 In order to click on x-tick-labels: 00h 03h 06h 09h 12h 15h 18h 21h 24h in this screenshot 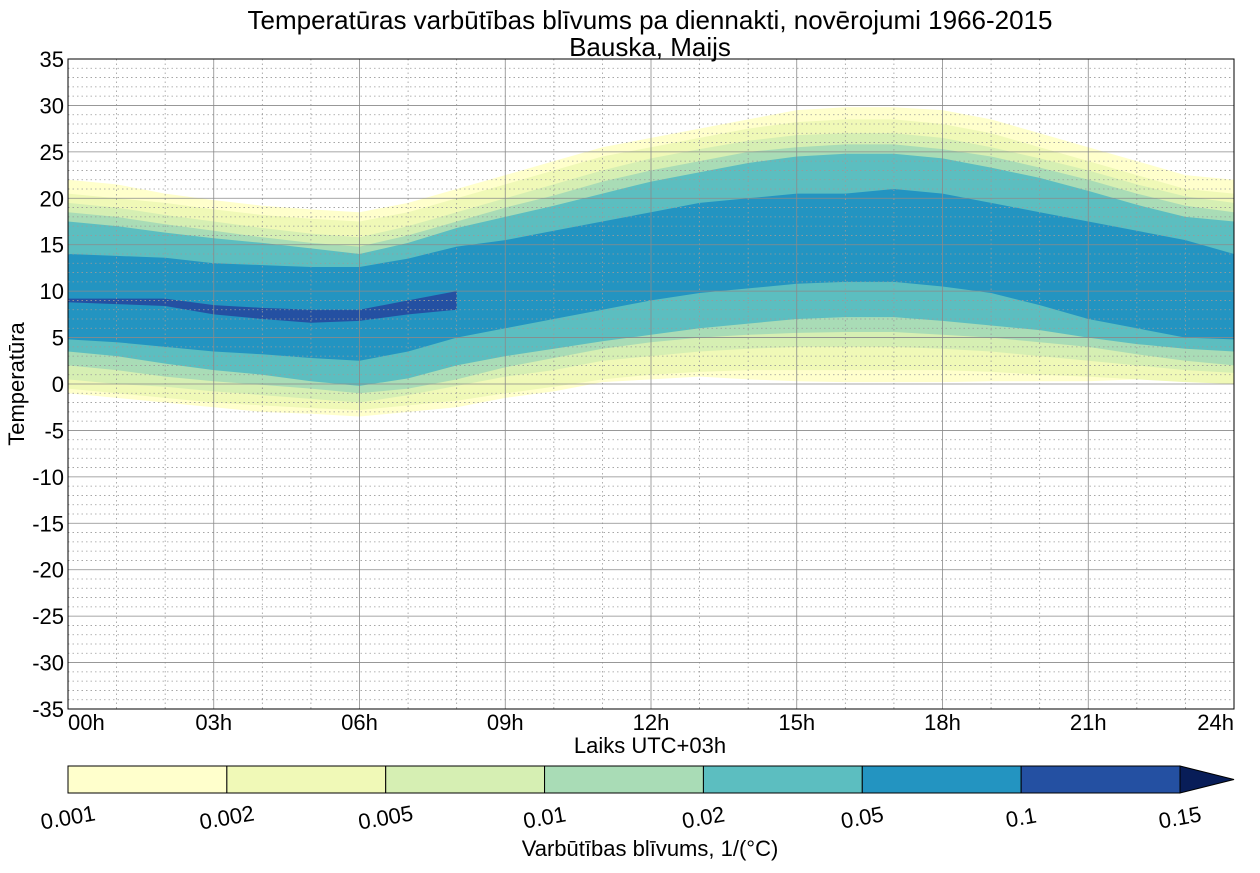, I will do `click(651, 722)`.